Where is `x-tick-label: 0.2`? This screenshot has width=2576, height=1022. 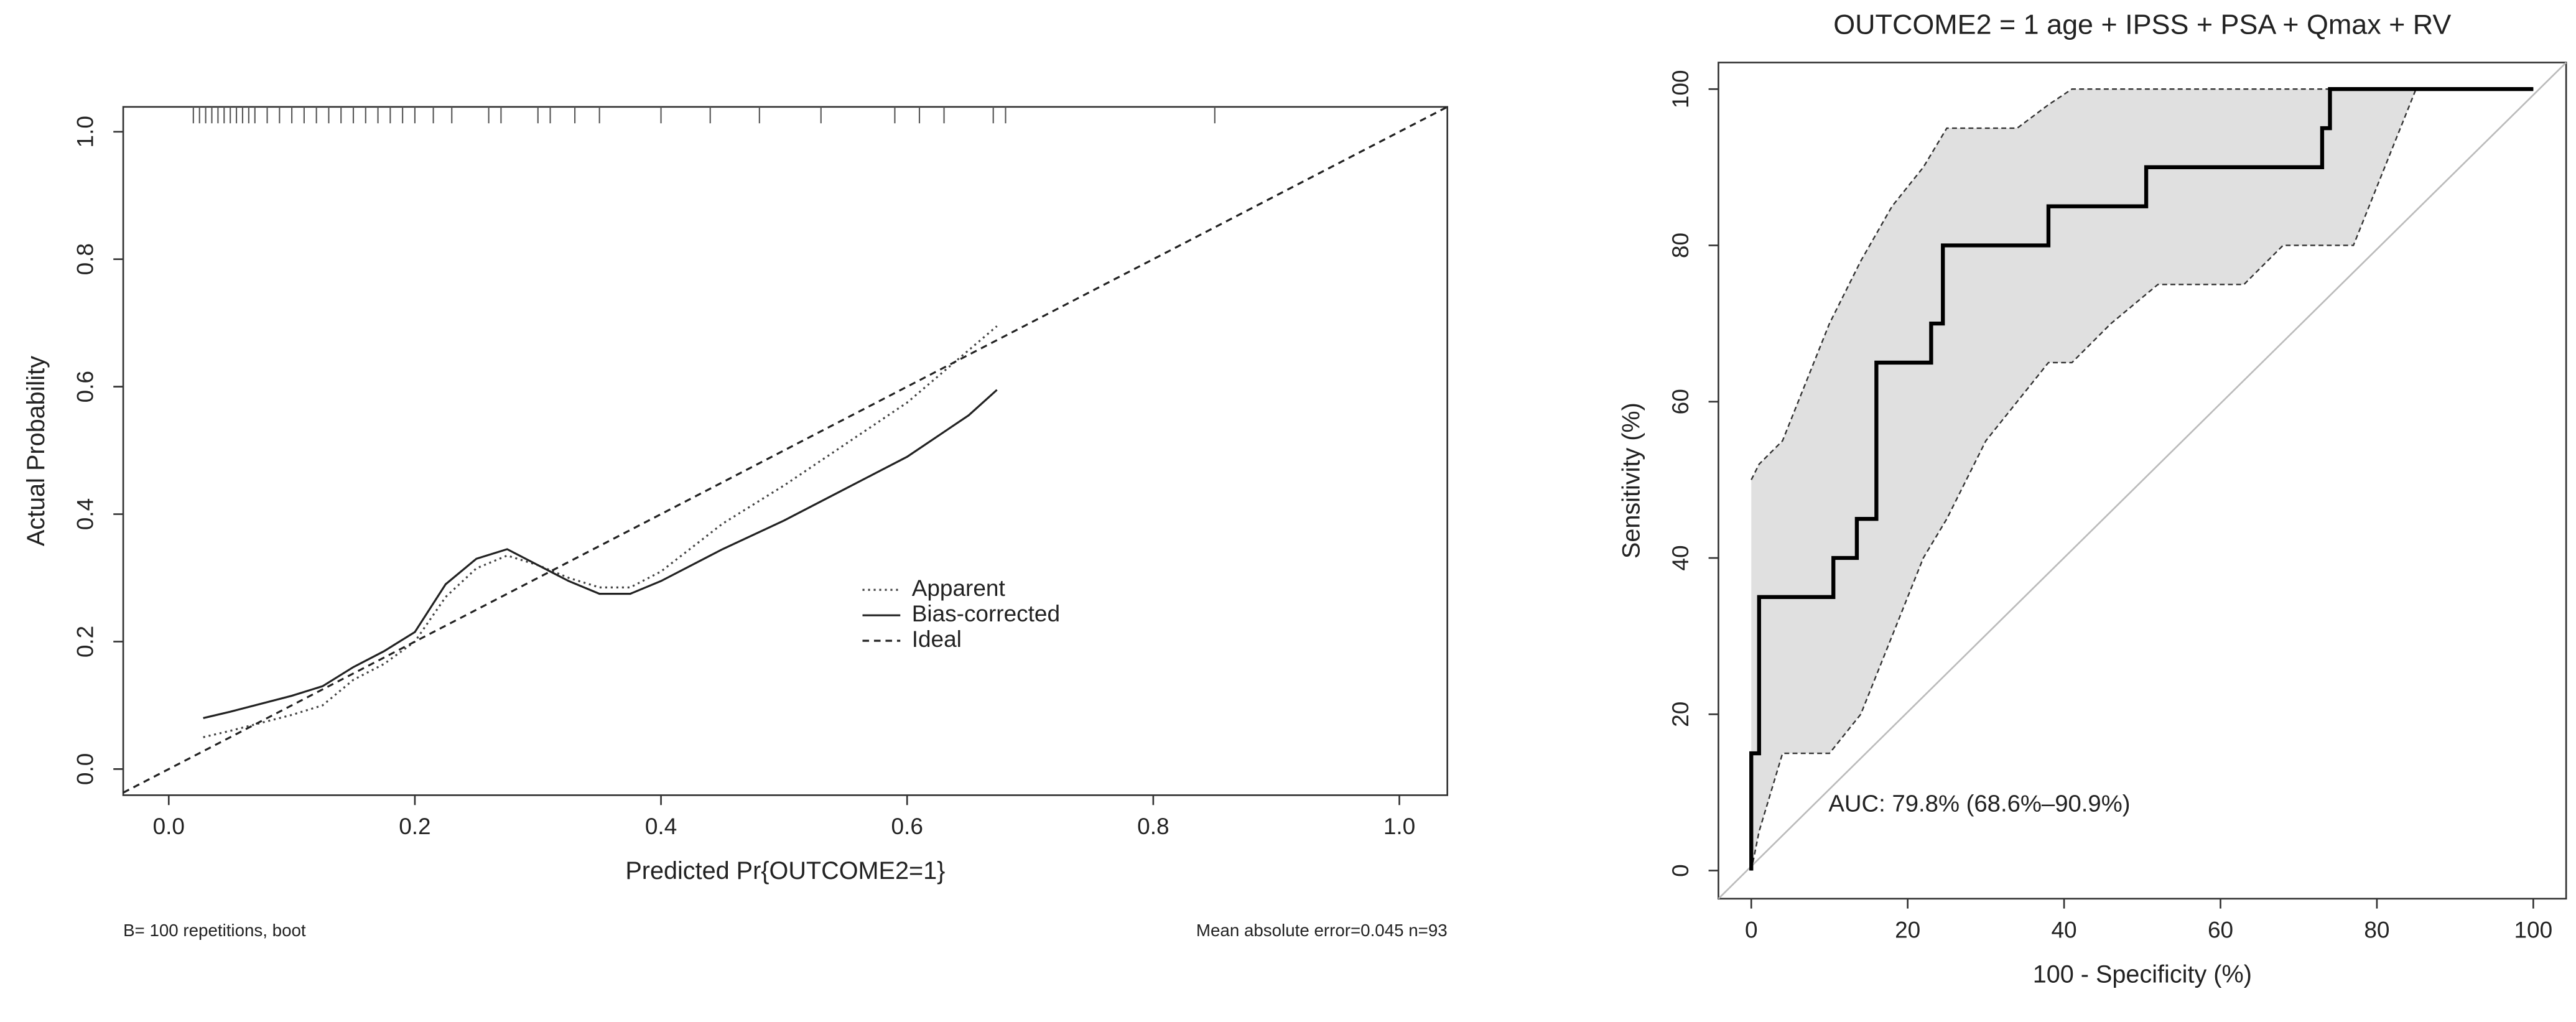 x-tick-label: 0.2 is located at coordinates (414, 826).